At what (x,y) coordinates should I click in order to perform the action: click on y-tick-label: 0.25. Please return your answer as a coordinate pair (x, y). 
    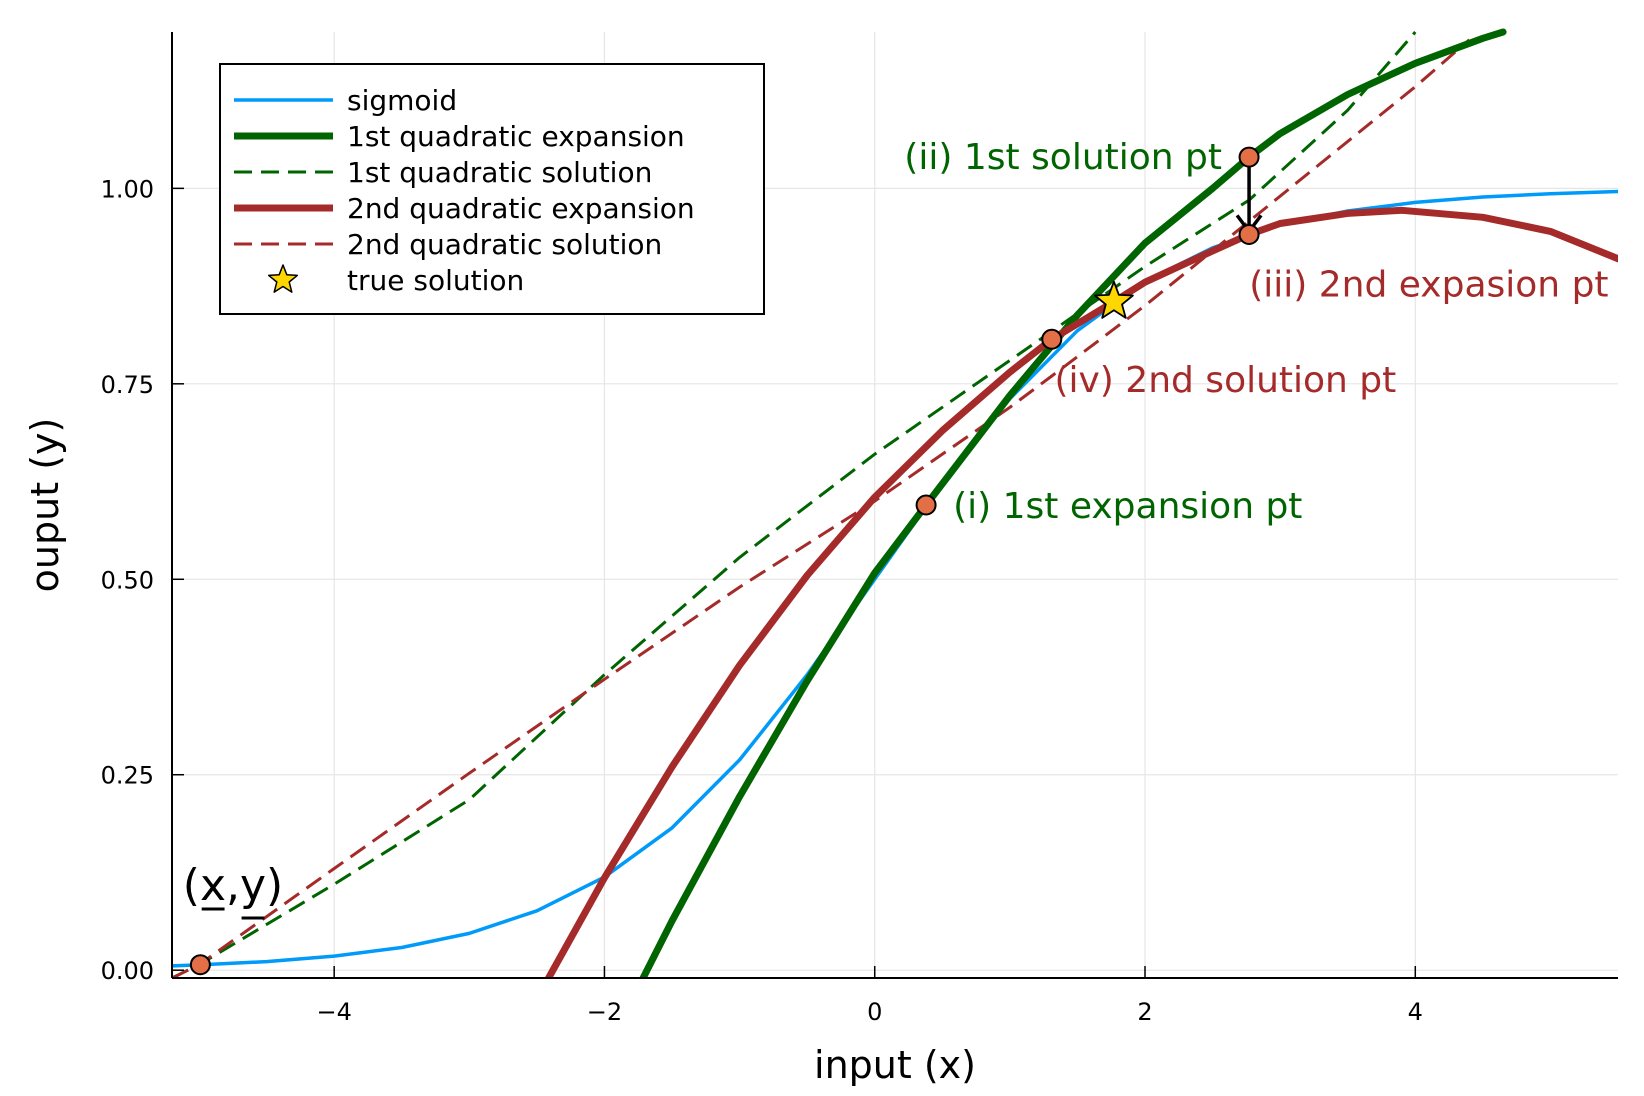
    Looking at the image, I should click on (127, 776).